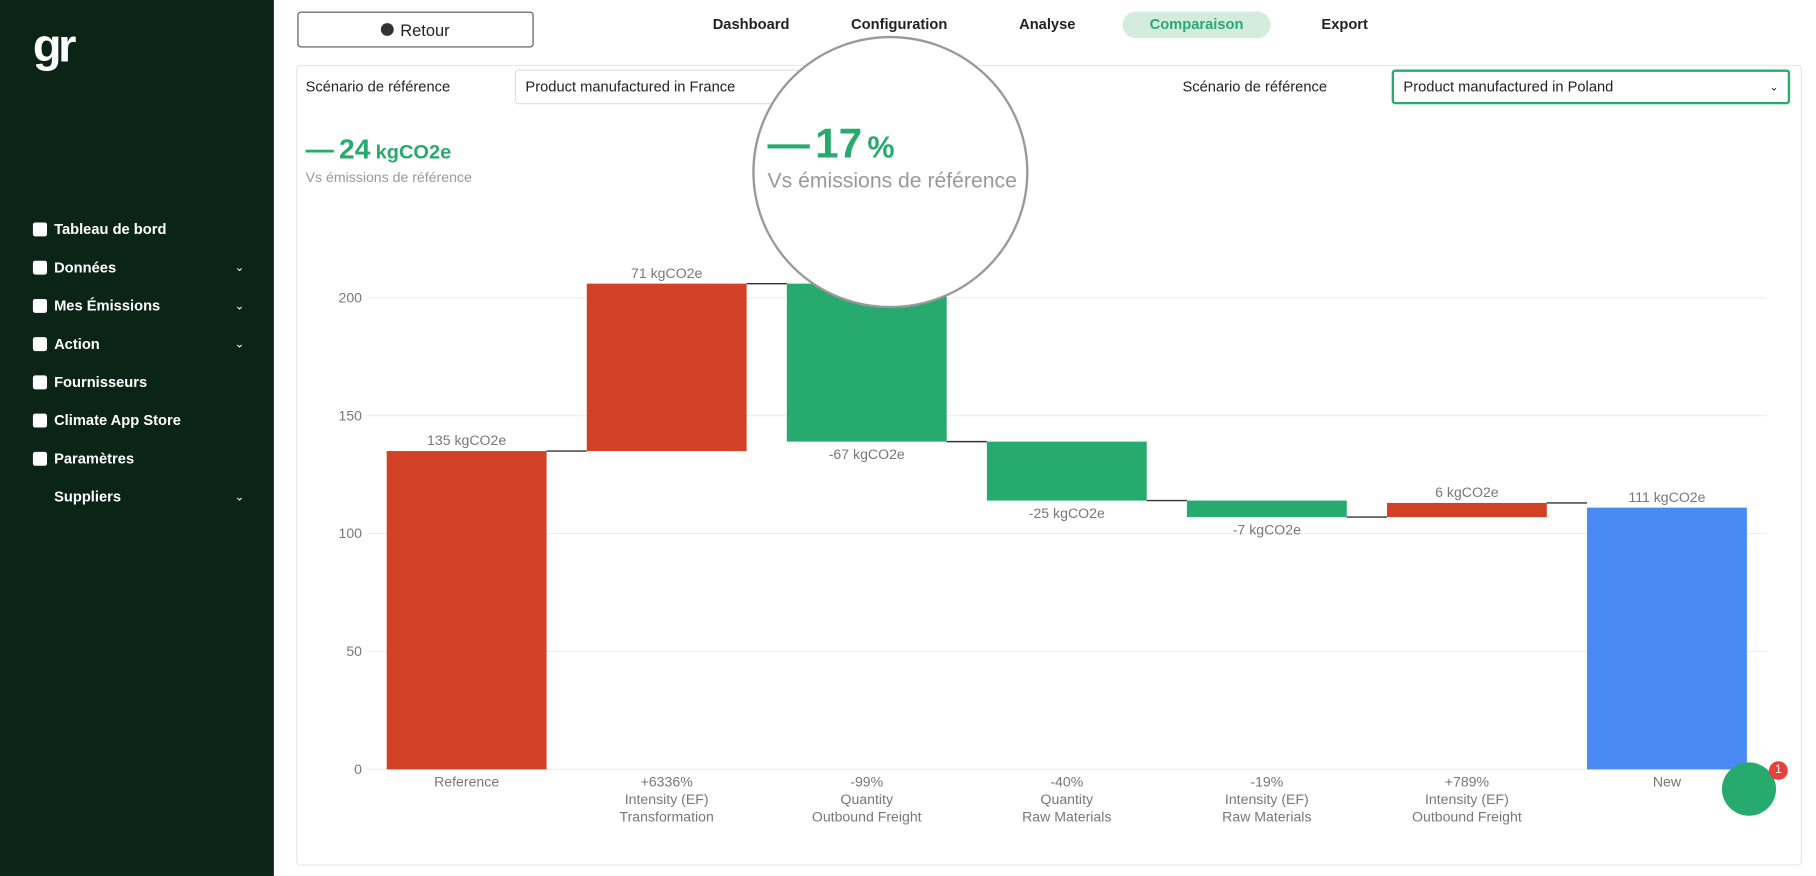 This screenshot has width=1816, height=876. I want to click on x-tick-label: +6336% Intensity (EF) Transformation, so click(667, 799).